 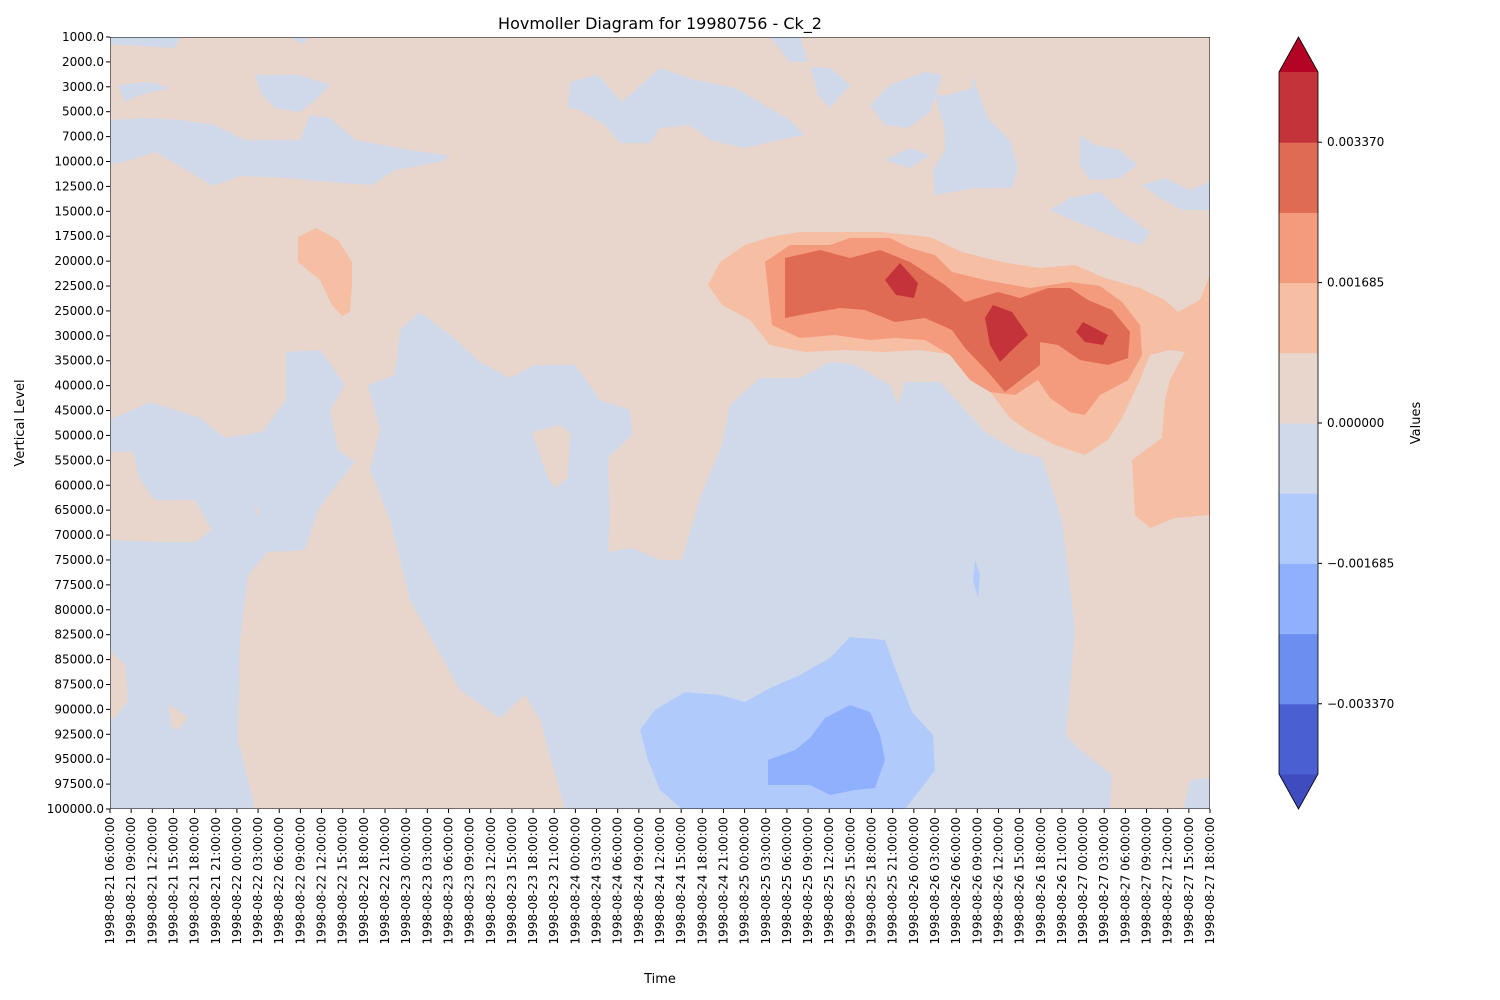 What do you see at coordinates (79, 386) in the screenshot?
I see `y-tick-label: 40000.0` at bounding box center [79, 386].